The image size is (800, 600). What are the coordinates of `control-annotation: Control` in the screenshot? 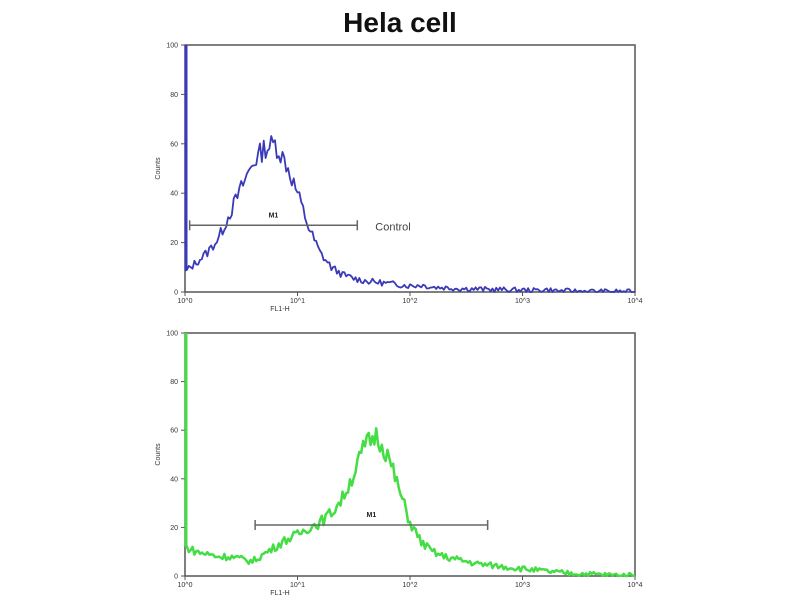 It's located at (392, 227).